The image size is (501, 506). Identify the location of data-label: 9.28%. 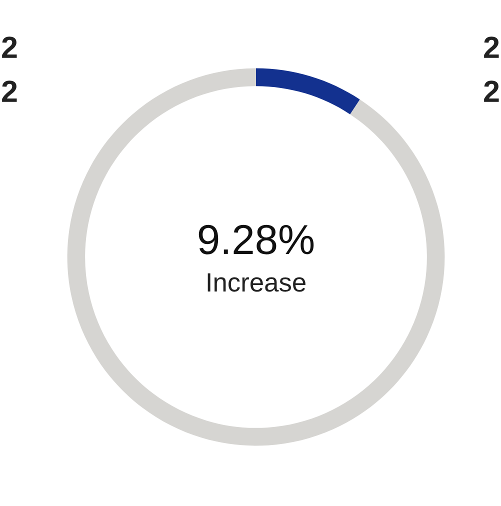
(256, 239).